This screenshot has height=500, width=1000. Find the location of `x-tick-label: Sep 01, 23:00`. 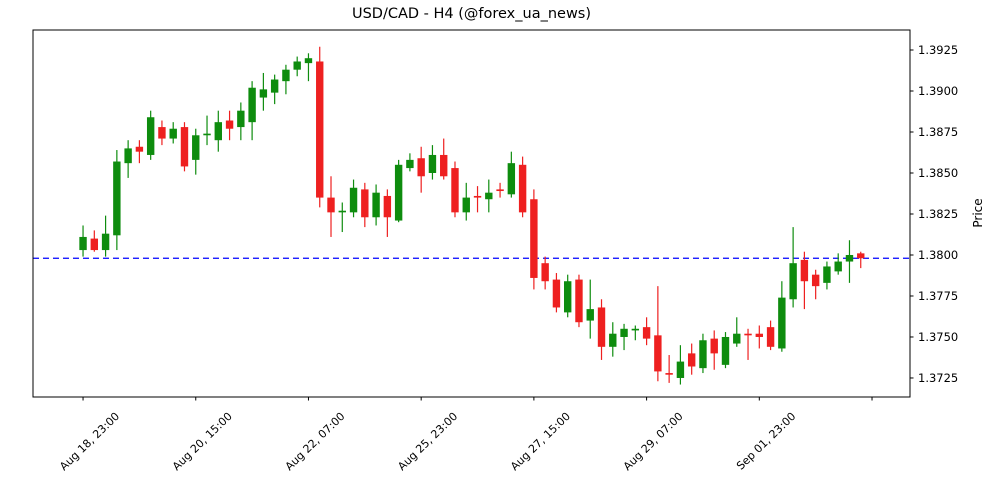

x-tick-label: Sep 01, 23:00 is located at coordinates (766, 441).